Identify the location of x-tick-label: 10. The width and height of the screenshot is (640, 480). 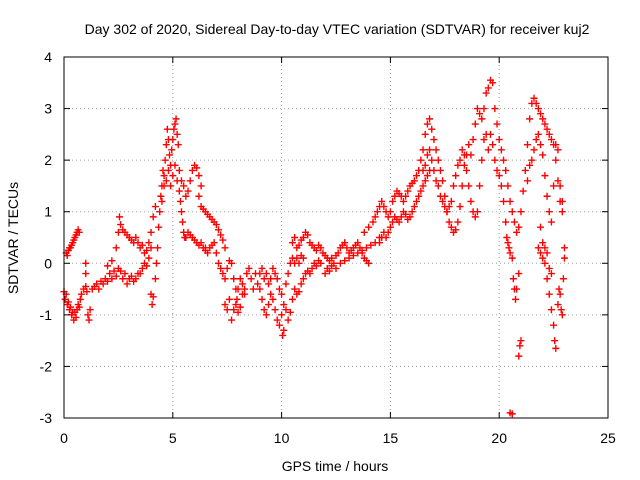
(282, 438).